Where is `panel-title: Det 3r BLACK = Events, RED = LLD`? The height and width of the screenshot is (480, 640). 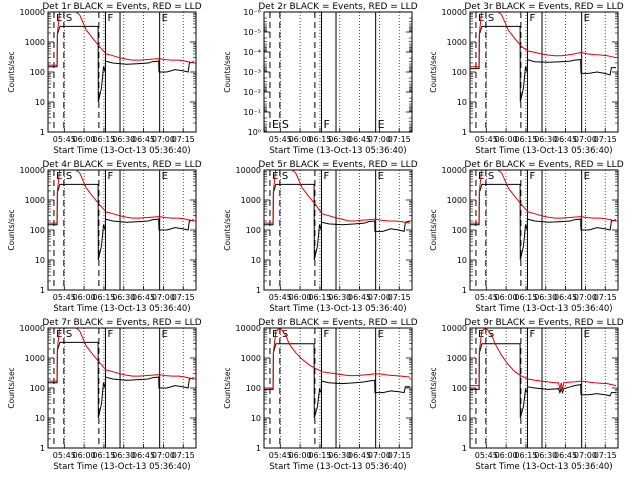 panel-title: Det 3r BLACK = Events, RED = LLD is located at coordinates (543, 7).